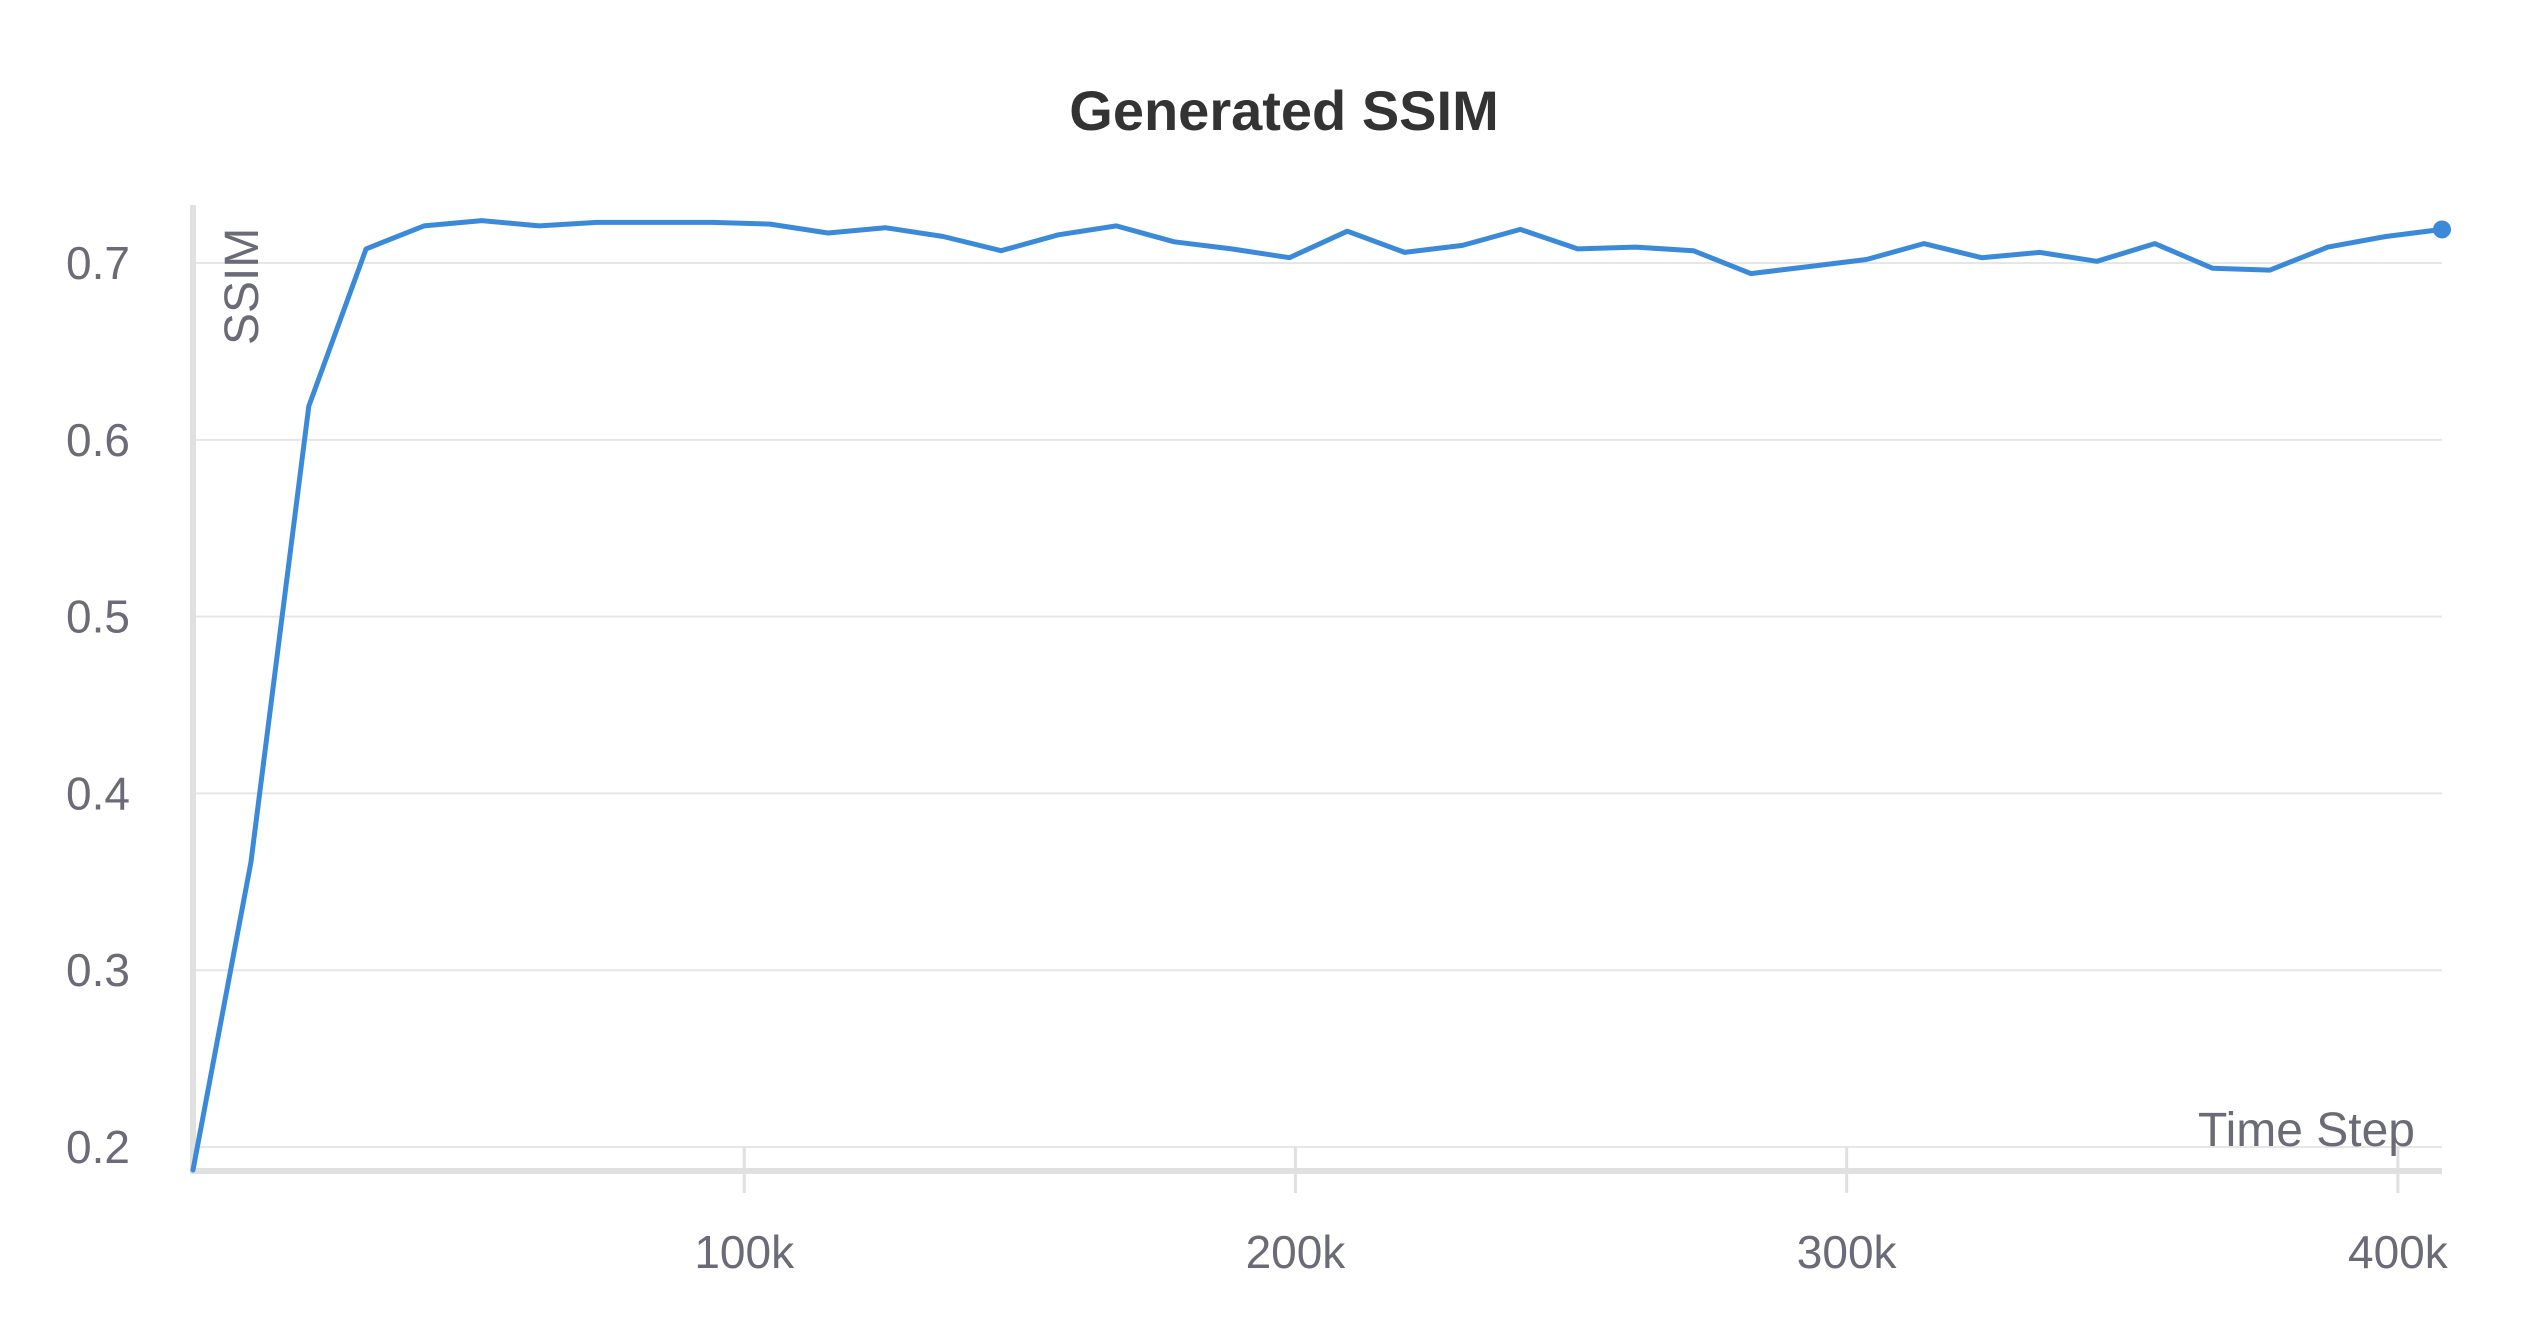 This screenshot has height=1328, width=2528. What do you see at coordinates (2306, 1130) in the screenshot?
I see `x-axis-label: Time Step` at bounding box center [2306, 1130].